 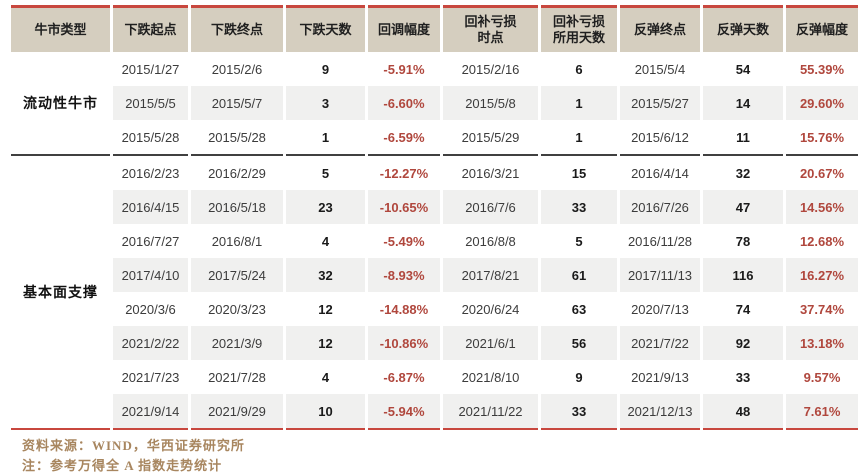 I want to click on table-cell: 61, so click(x=579, y=275).